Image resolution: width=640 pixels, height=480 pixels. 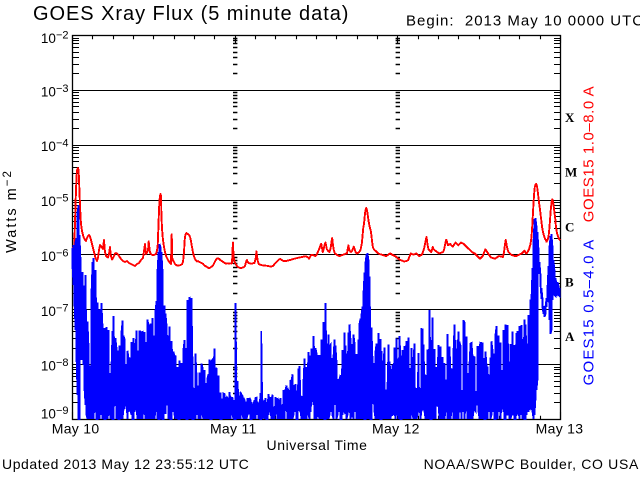 What do you see at coordinates (55, 146) in the screenshot?
I see `svg-text: 10⁻⁴` at bounding box center [55, 146].